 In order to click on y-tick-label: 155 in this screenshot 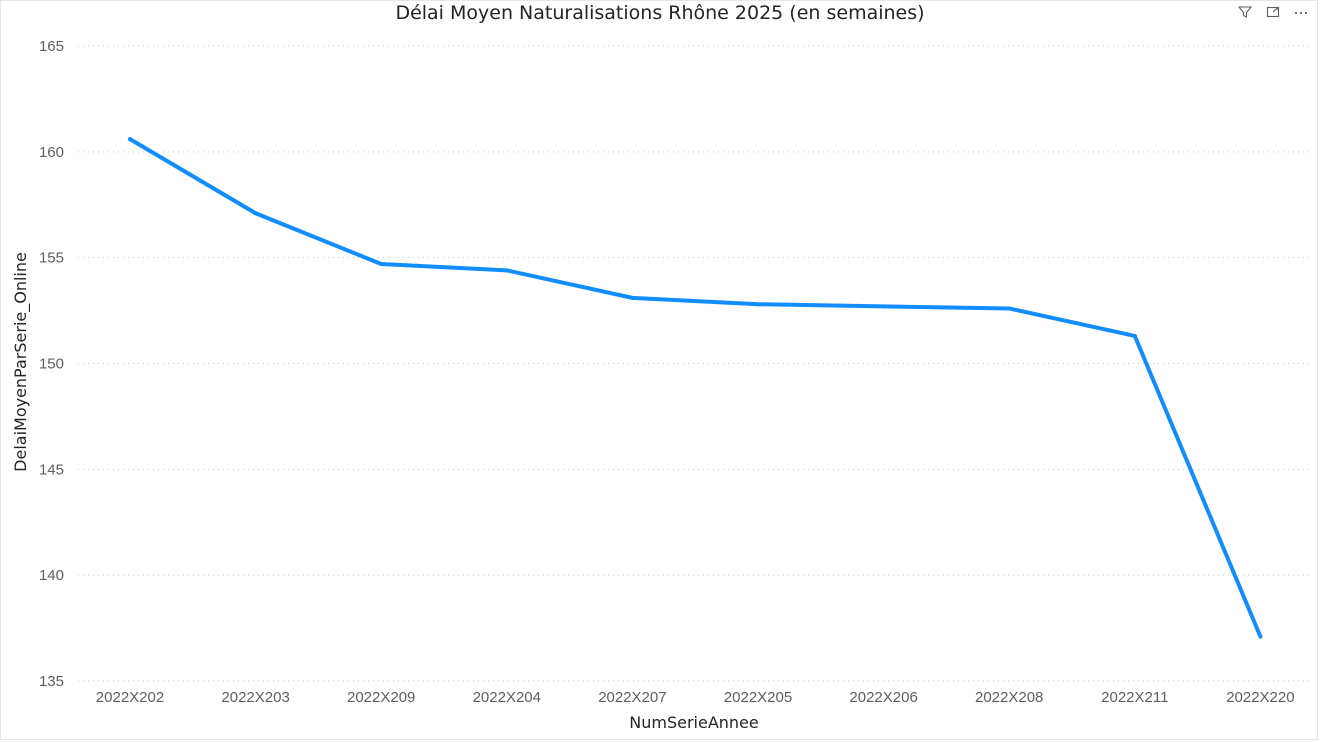, I will do `click(51, 258)`.